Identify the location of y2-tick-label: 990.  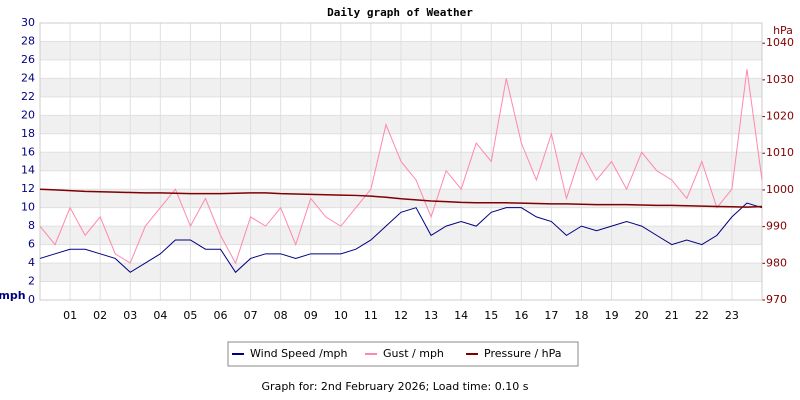
(776, 226).